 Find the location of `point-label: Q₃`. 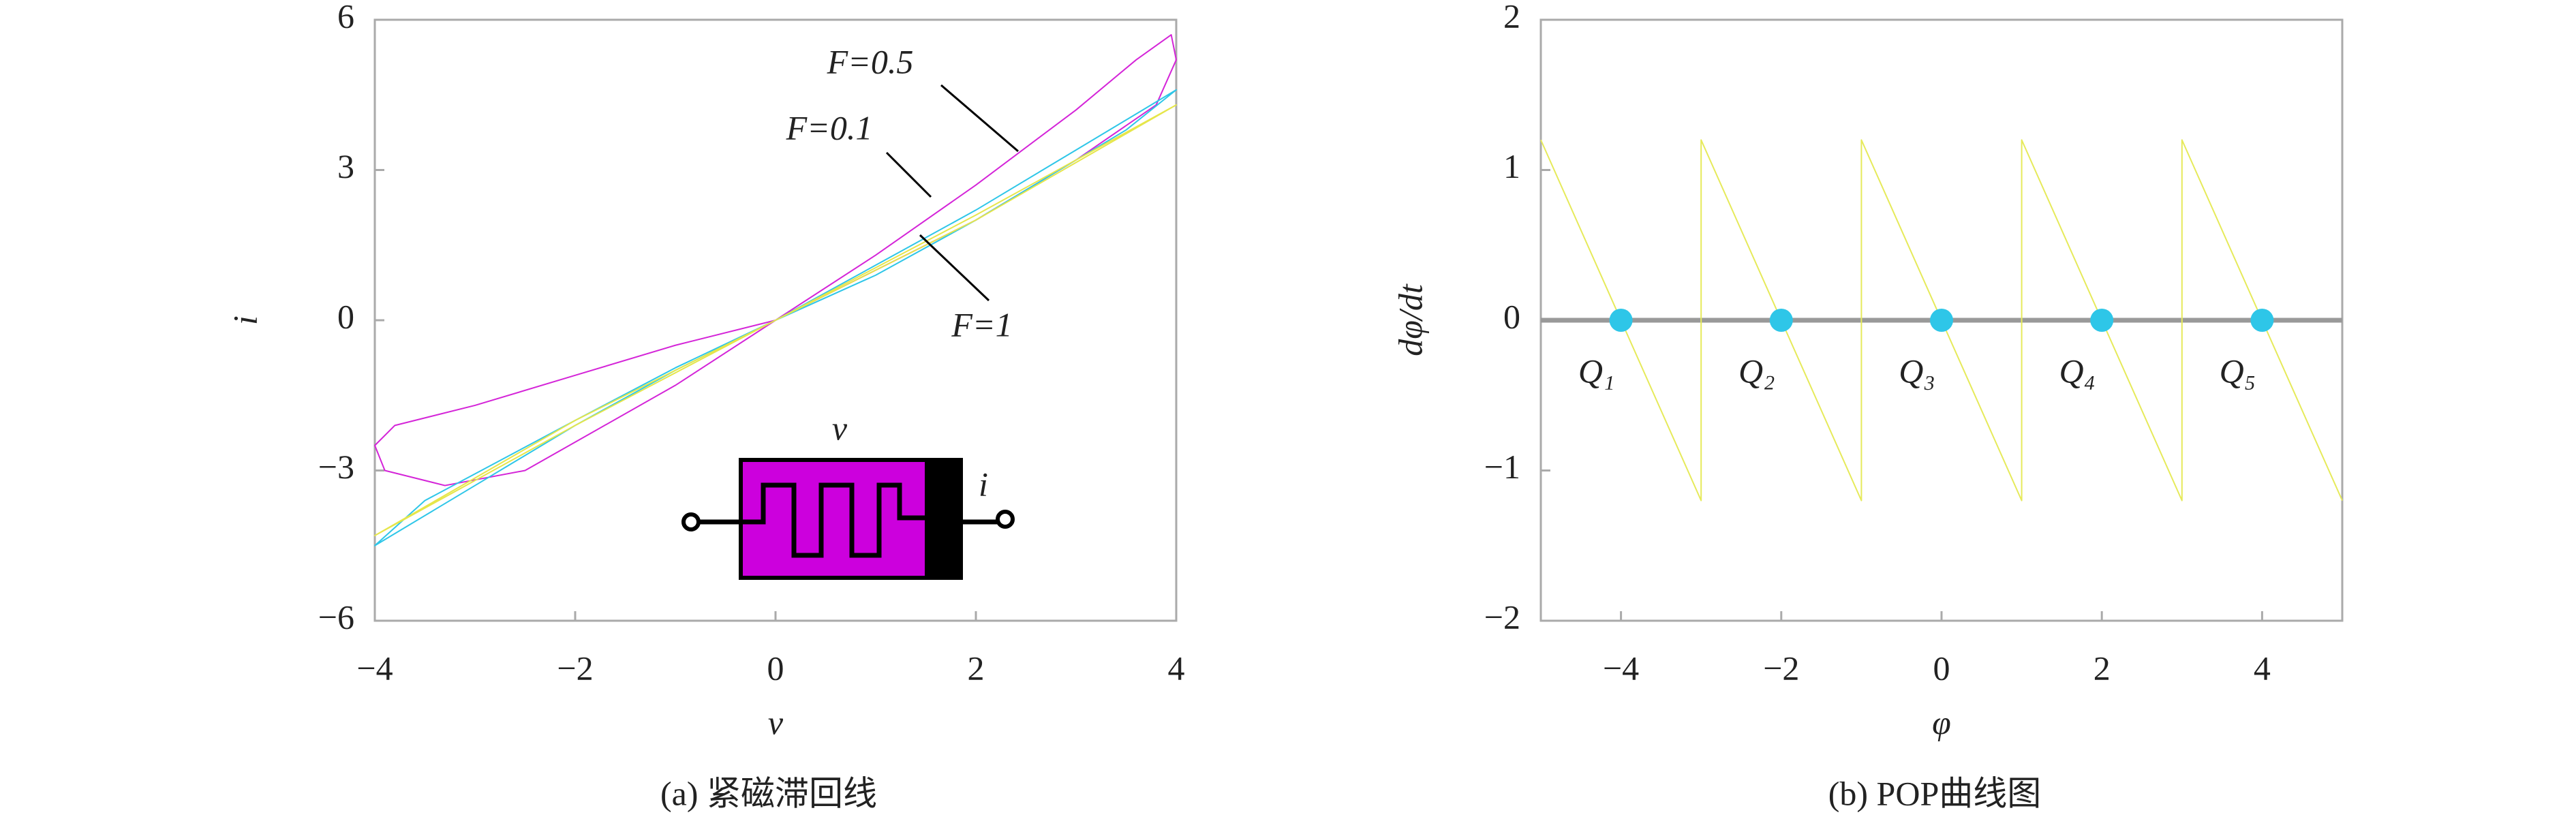

point-label: Q₃ is located at coordinates (1917, 371).